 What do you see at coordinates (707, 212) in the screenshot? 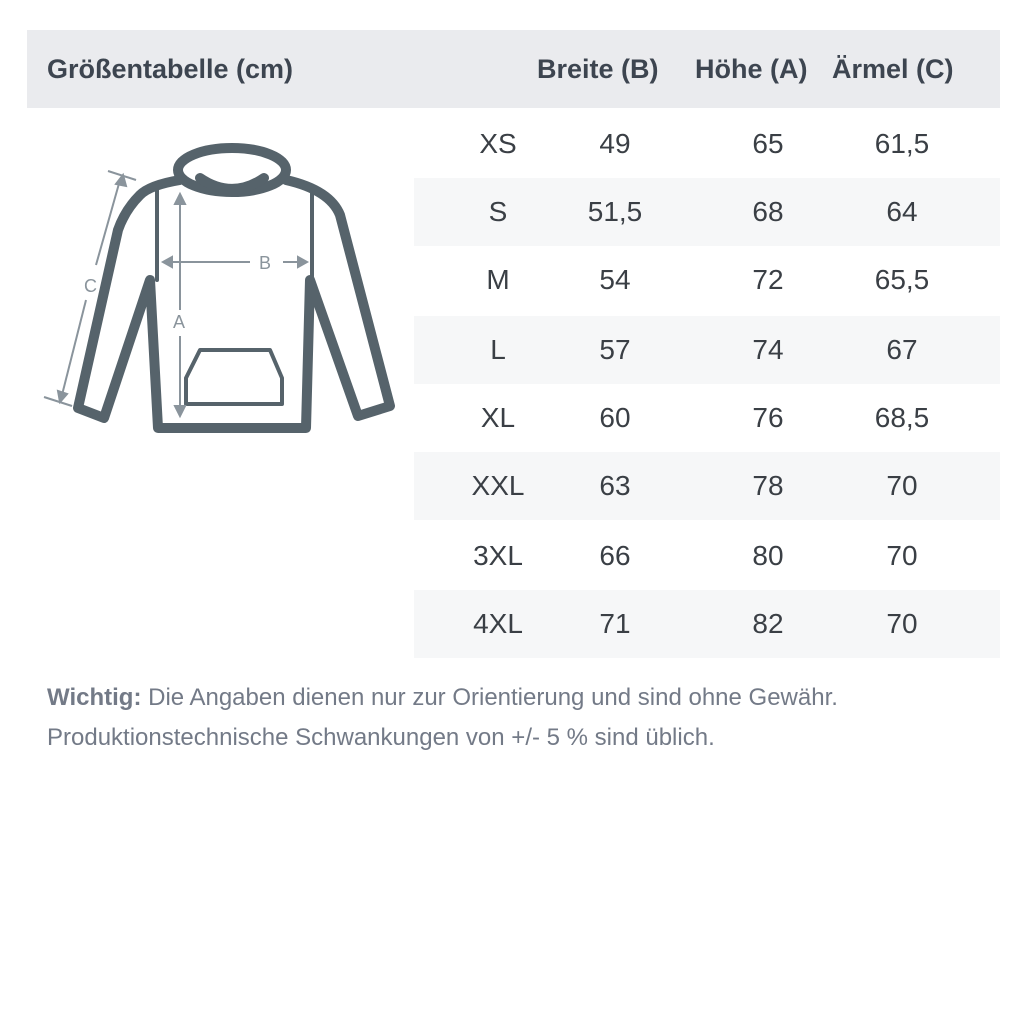
I see `table-row: S 51,5 68 64` at bounding box center [707, 212].